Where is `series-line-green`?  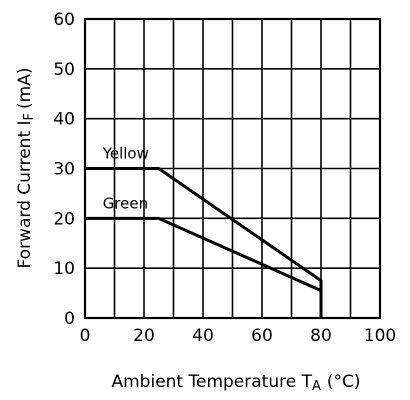 series-line-green is located at coordinates (204, 267).